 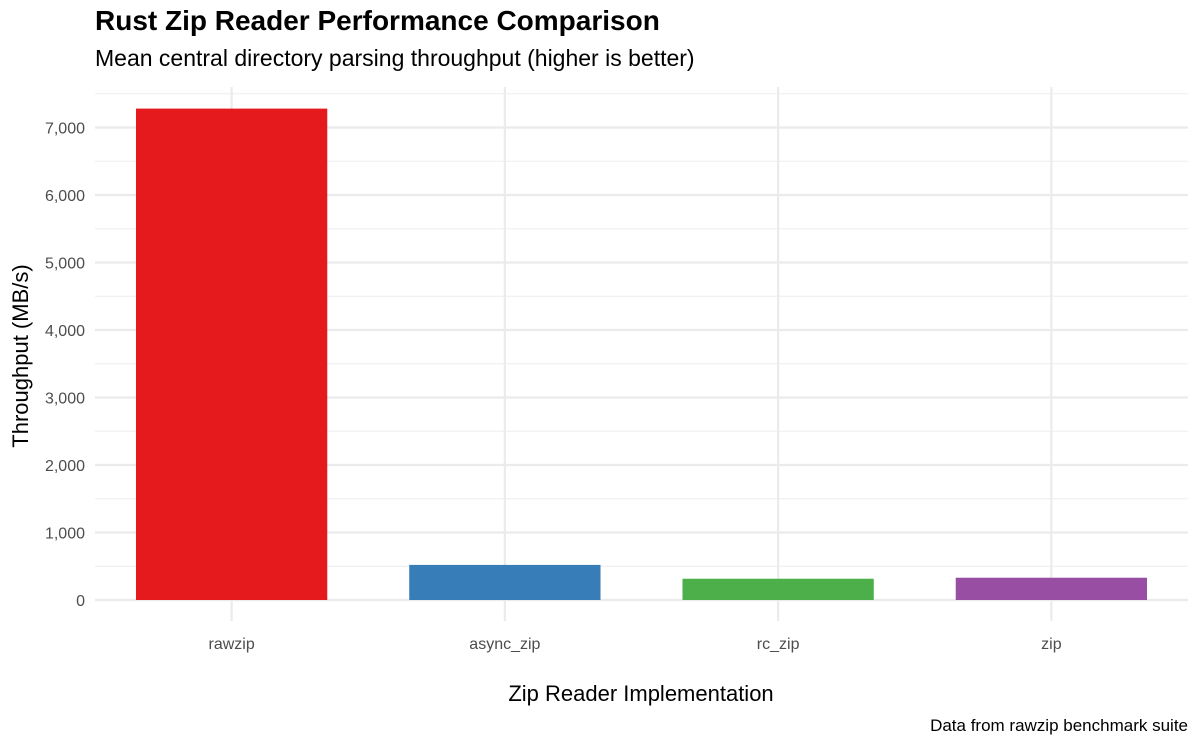 I want to click on y-axis-tick-labels: 0 1,000 2,000 3,000 4,000 5,000 6,000 7,000, so click(x=65, y=366).